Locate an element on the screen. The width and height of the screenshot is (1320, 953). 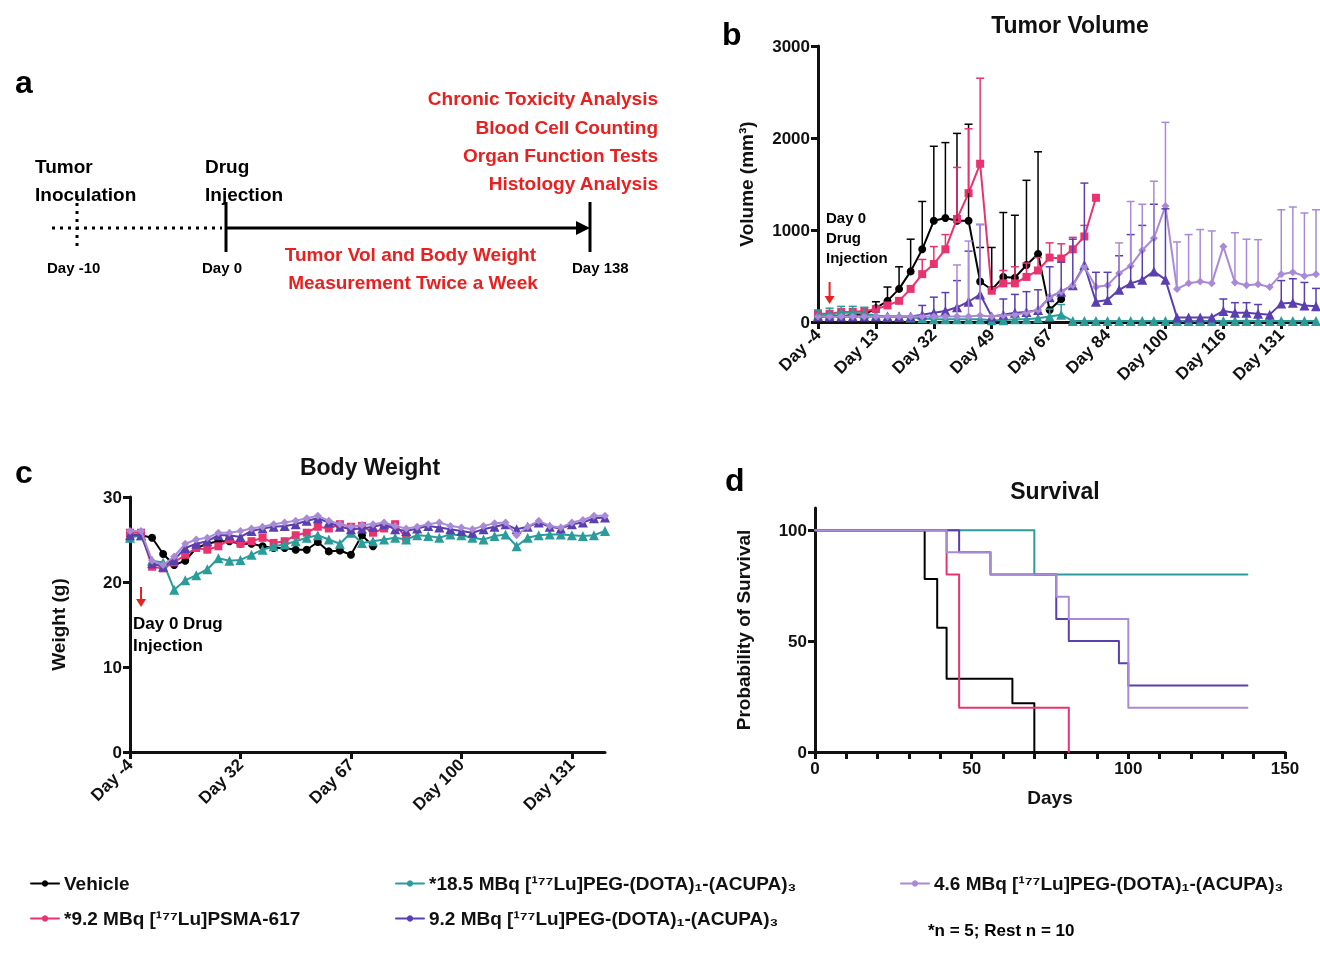
x-tick-label: 50 is located at coordinates (972, 768).